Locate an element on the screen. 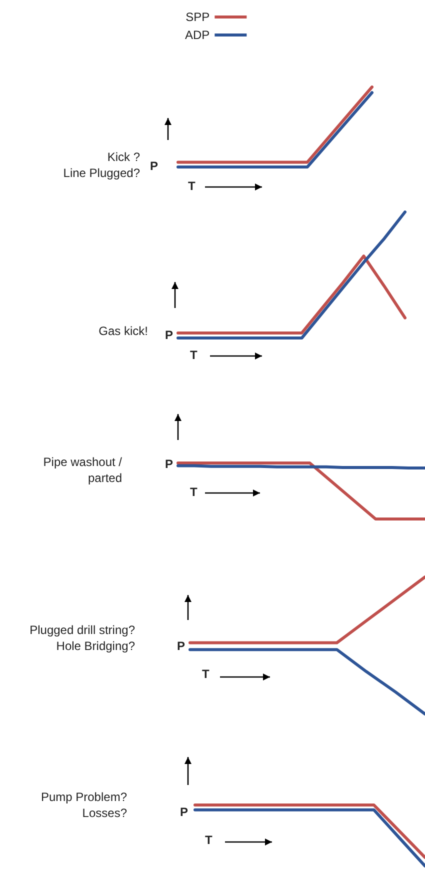 This screenshot has height=869, width=425. legend-label: ADP is located at coordinates (197, 35).